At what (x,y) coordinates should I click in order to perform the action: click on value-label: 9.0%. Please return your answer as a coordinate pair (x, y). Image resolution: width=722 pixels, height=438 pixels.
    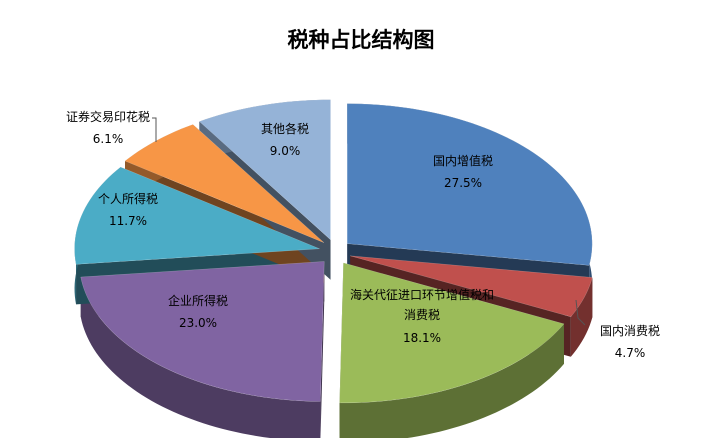
    Looking at the image, I should click on (285, 151).